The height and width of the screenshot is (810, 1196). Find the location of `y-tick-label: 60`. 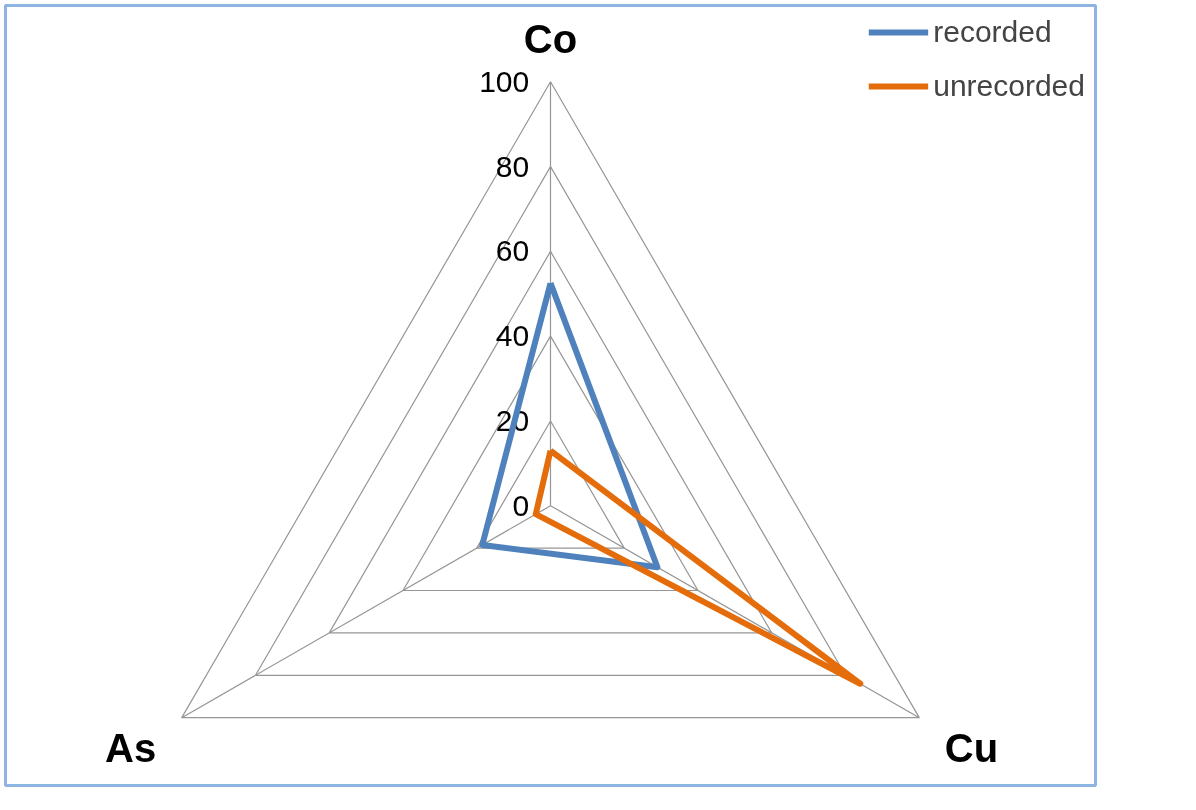

y-tick-label: 60 is located at coordinates (512, 251).